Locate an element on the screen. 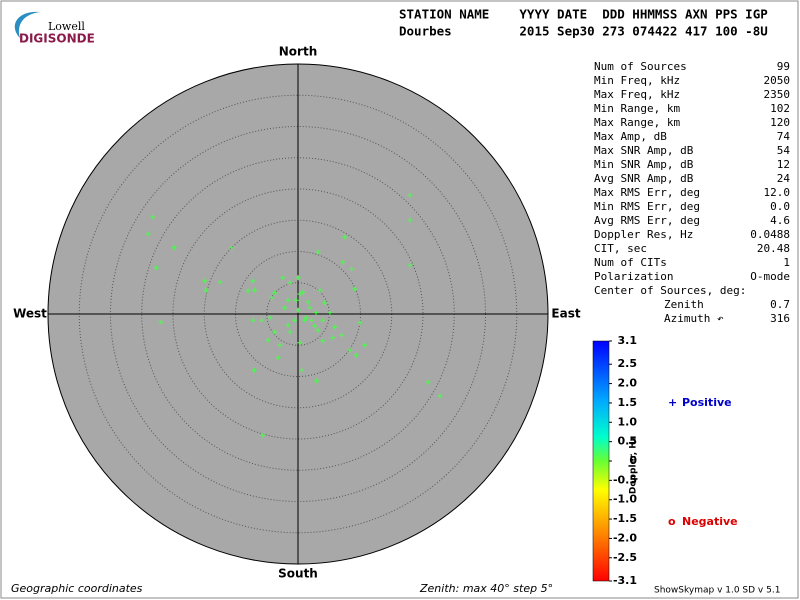 The image size is (800, 600). compass-label: West is located at coordinates (30, 314).